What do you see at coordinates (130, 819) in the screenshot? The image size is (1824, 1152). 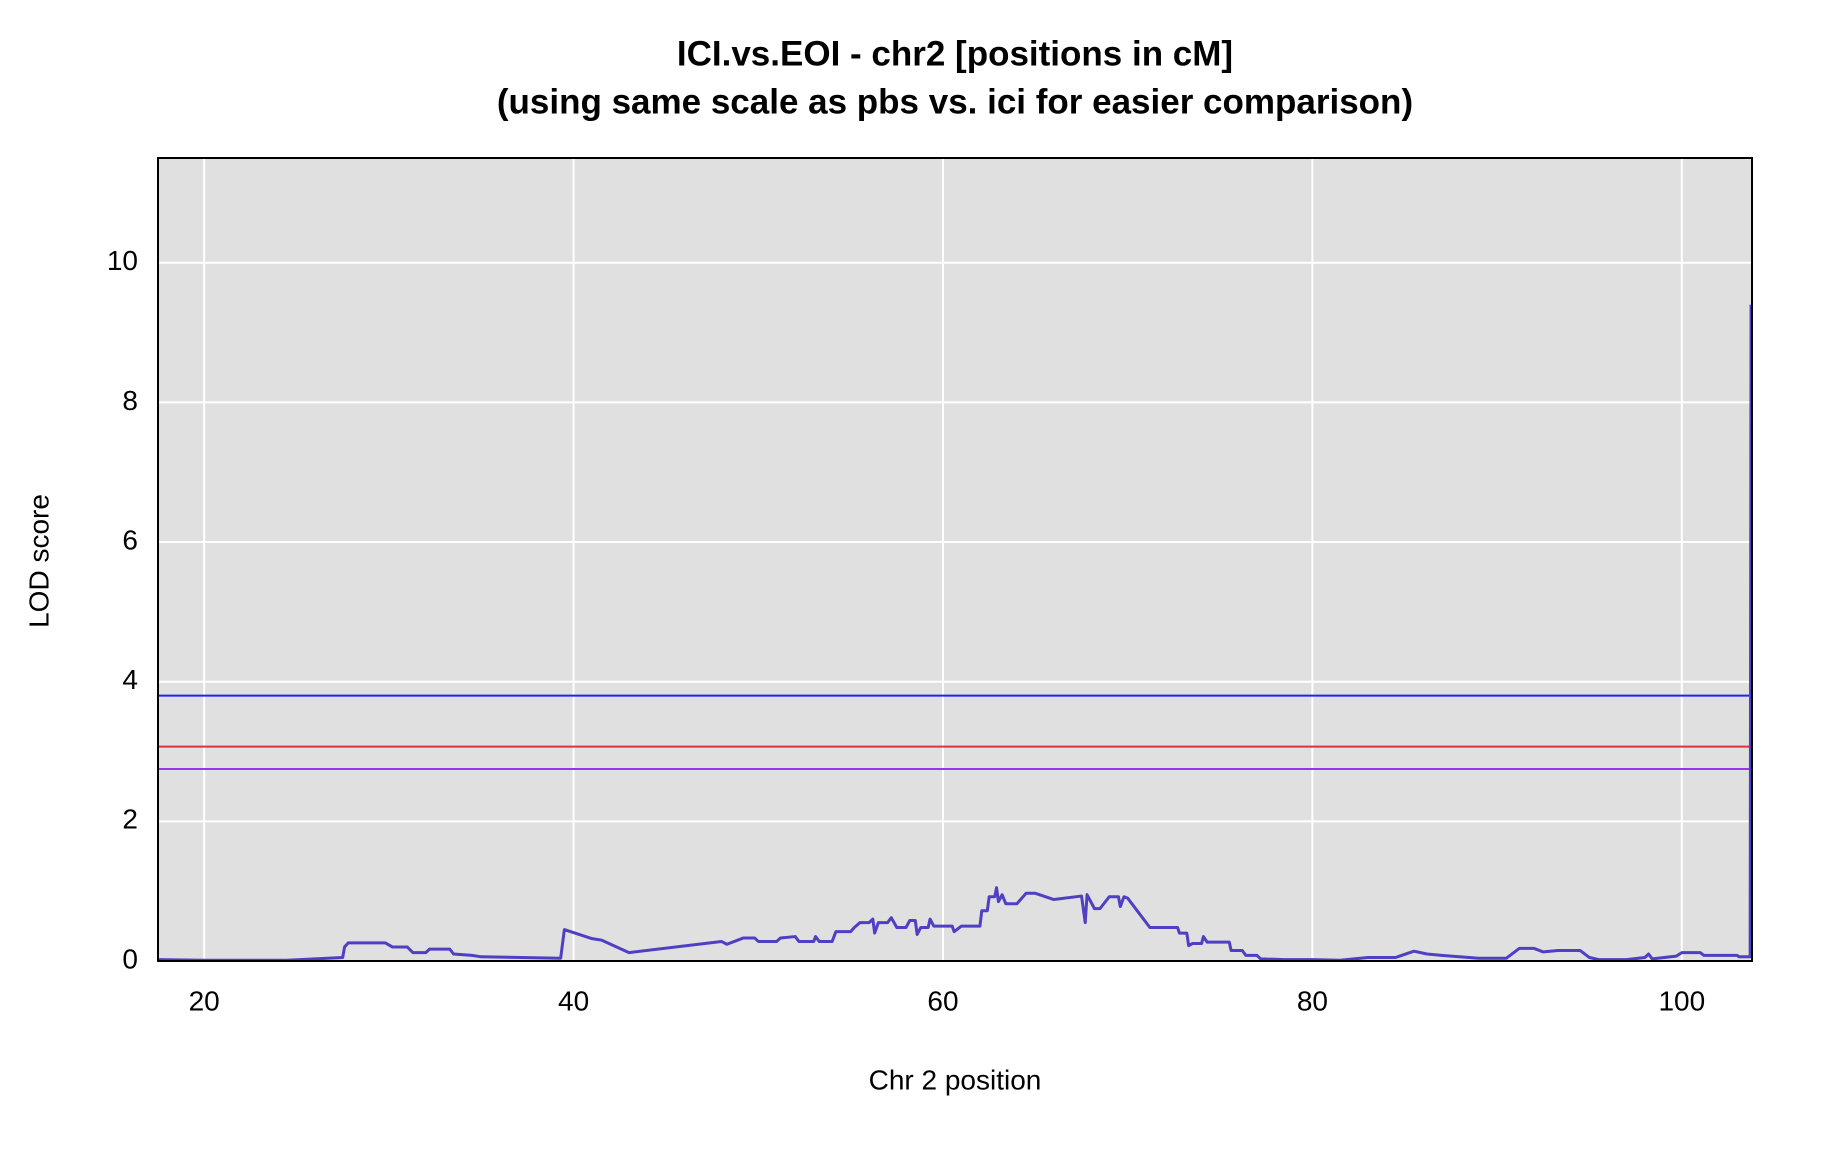 I see `y-tick-label: 2` at bounding box center [130, 819].